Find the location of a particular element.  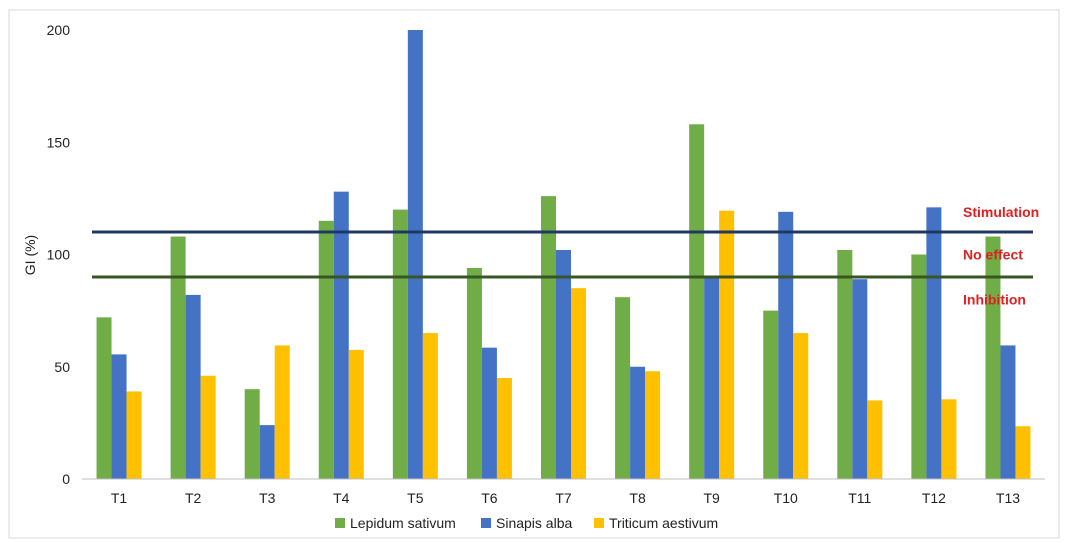

annotation-inhibition: Inhibition is located at coordinates (994, 299).